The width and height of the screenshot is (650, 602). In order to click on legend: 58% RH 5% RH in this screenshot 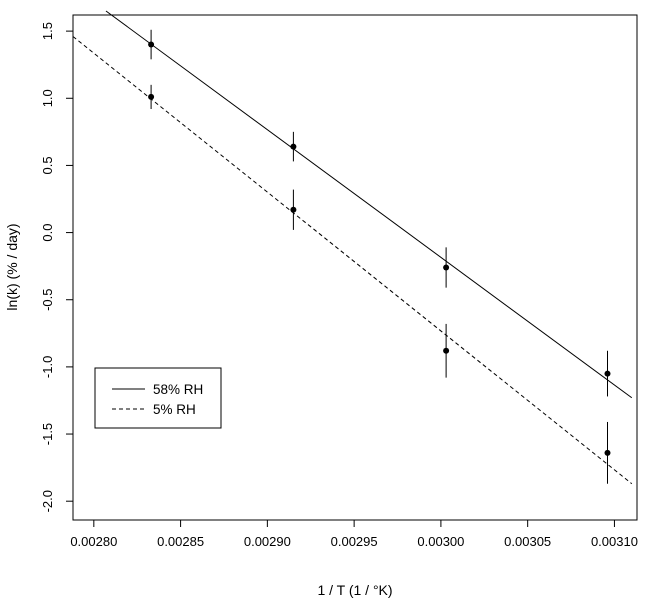, I will do `click(158, 398)`.